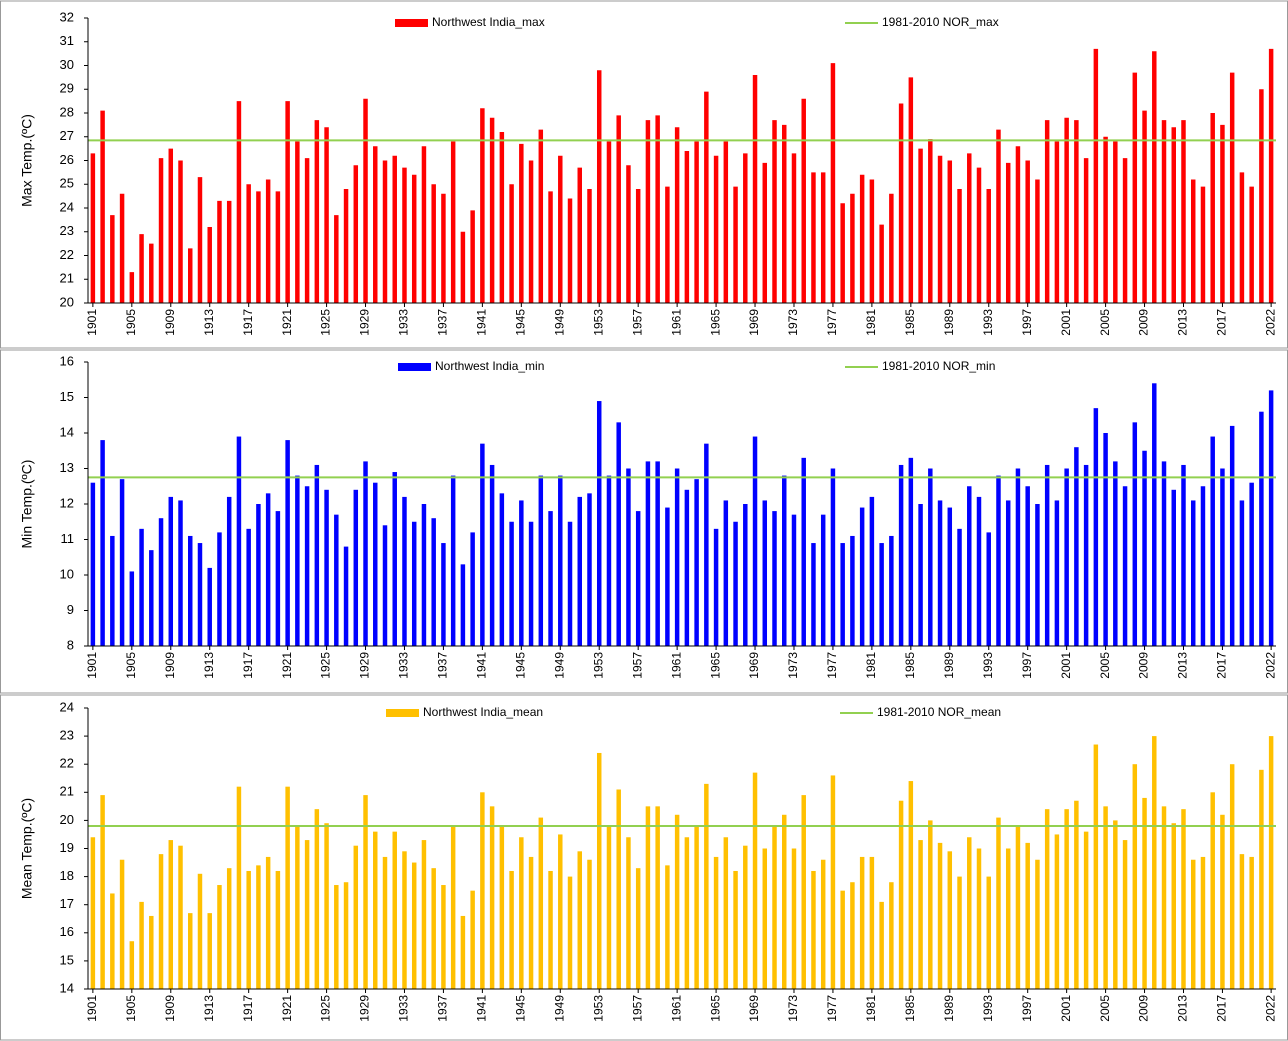 The height and width of the screenshot is (1041, 1288). I want to click on x-tick-label: 2001, so click(1066, 665).